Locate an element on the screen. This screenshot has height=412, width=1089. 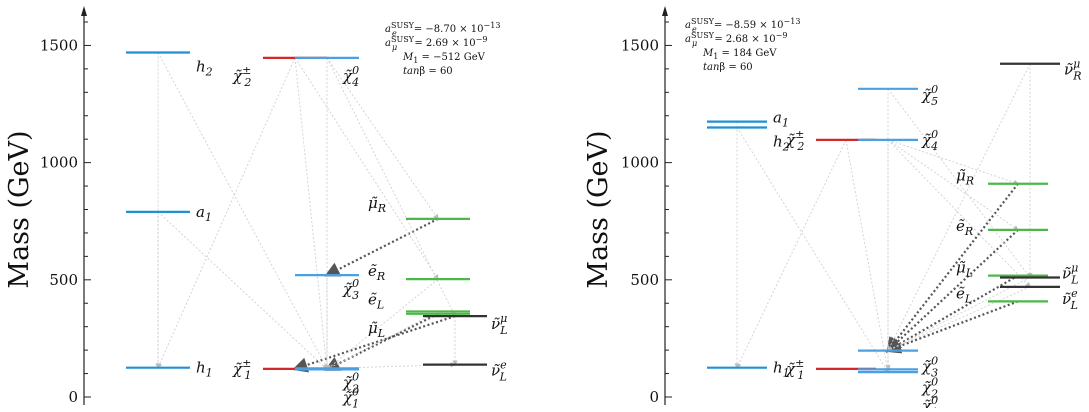
decay-arrow-eR-to-chi30 is located at coordinates (952, 291).